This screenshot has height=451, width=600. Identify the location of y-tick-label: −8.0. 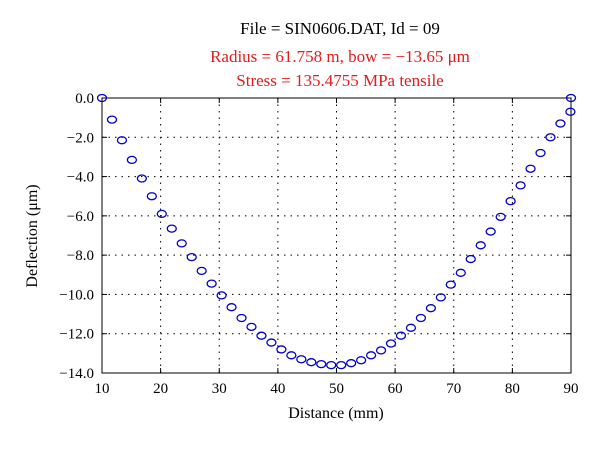
(80, 256).